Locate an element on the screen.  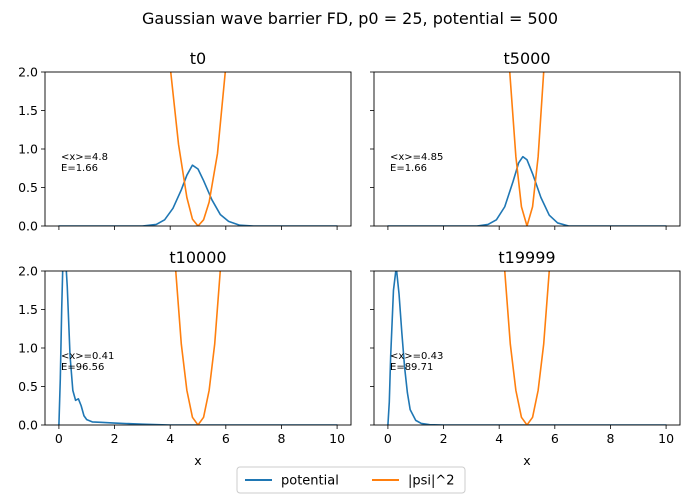
subplot-title: t19999 is located at coordinates (526, 257).